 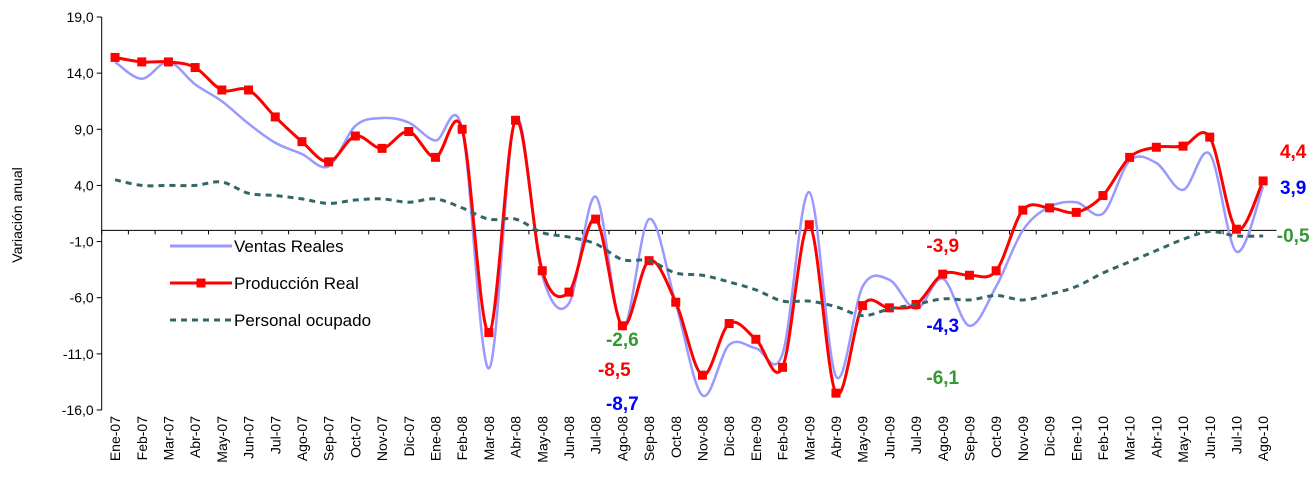 I want to click on x-tick-label: Jul-08, so click(x=596, y=435).